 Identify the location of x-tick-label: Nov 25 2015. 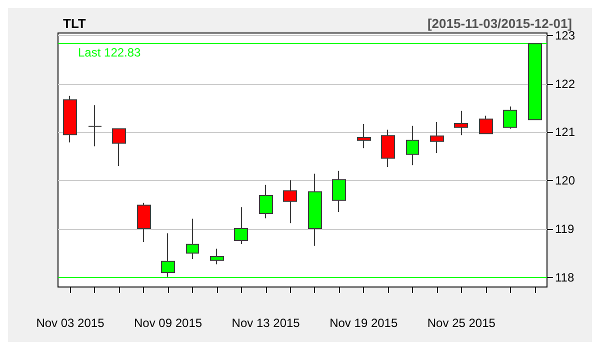
(461, 323).